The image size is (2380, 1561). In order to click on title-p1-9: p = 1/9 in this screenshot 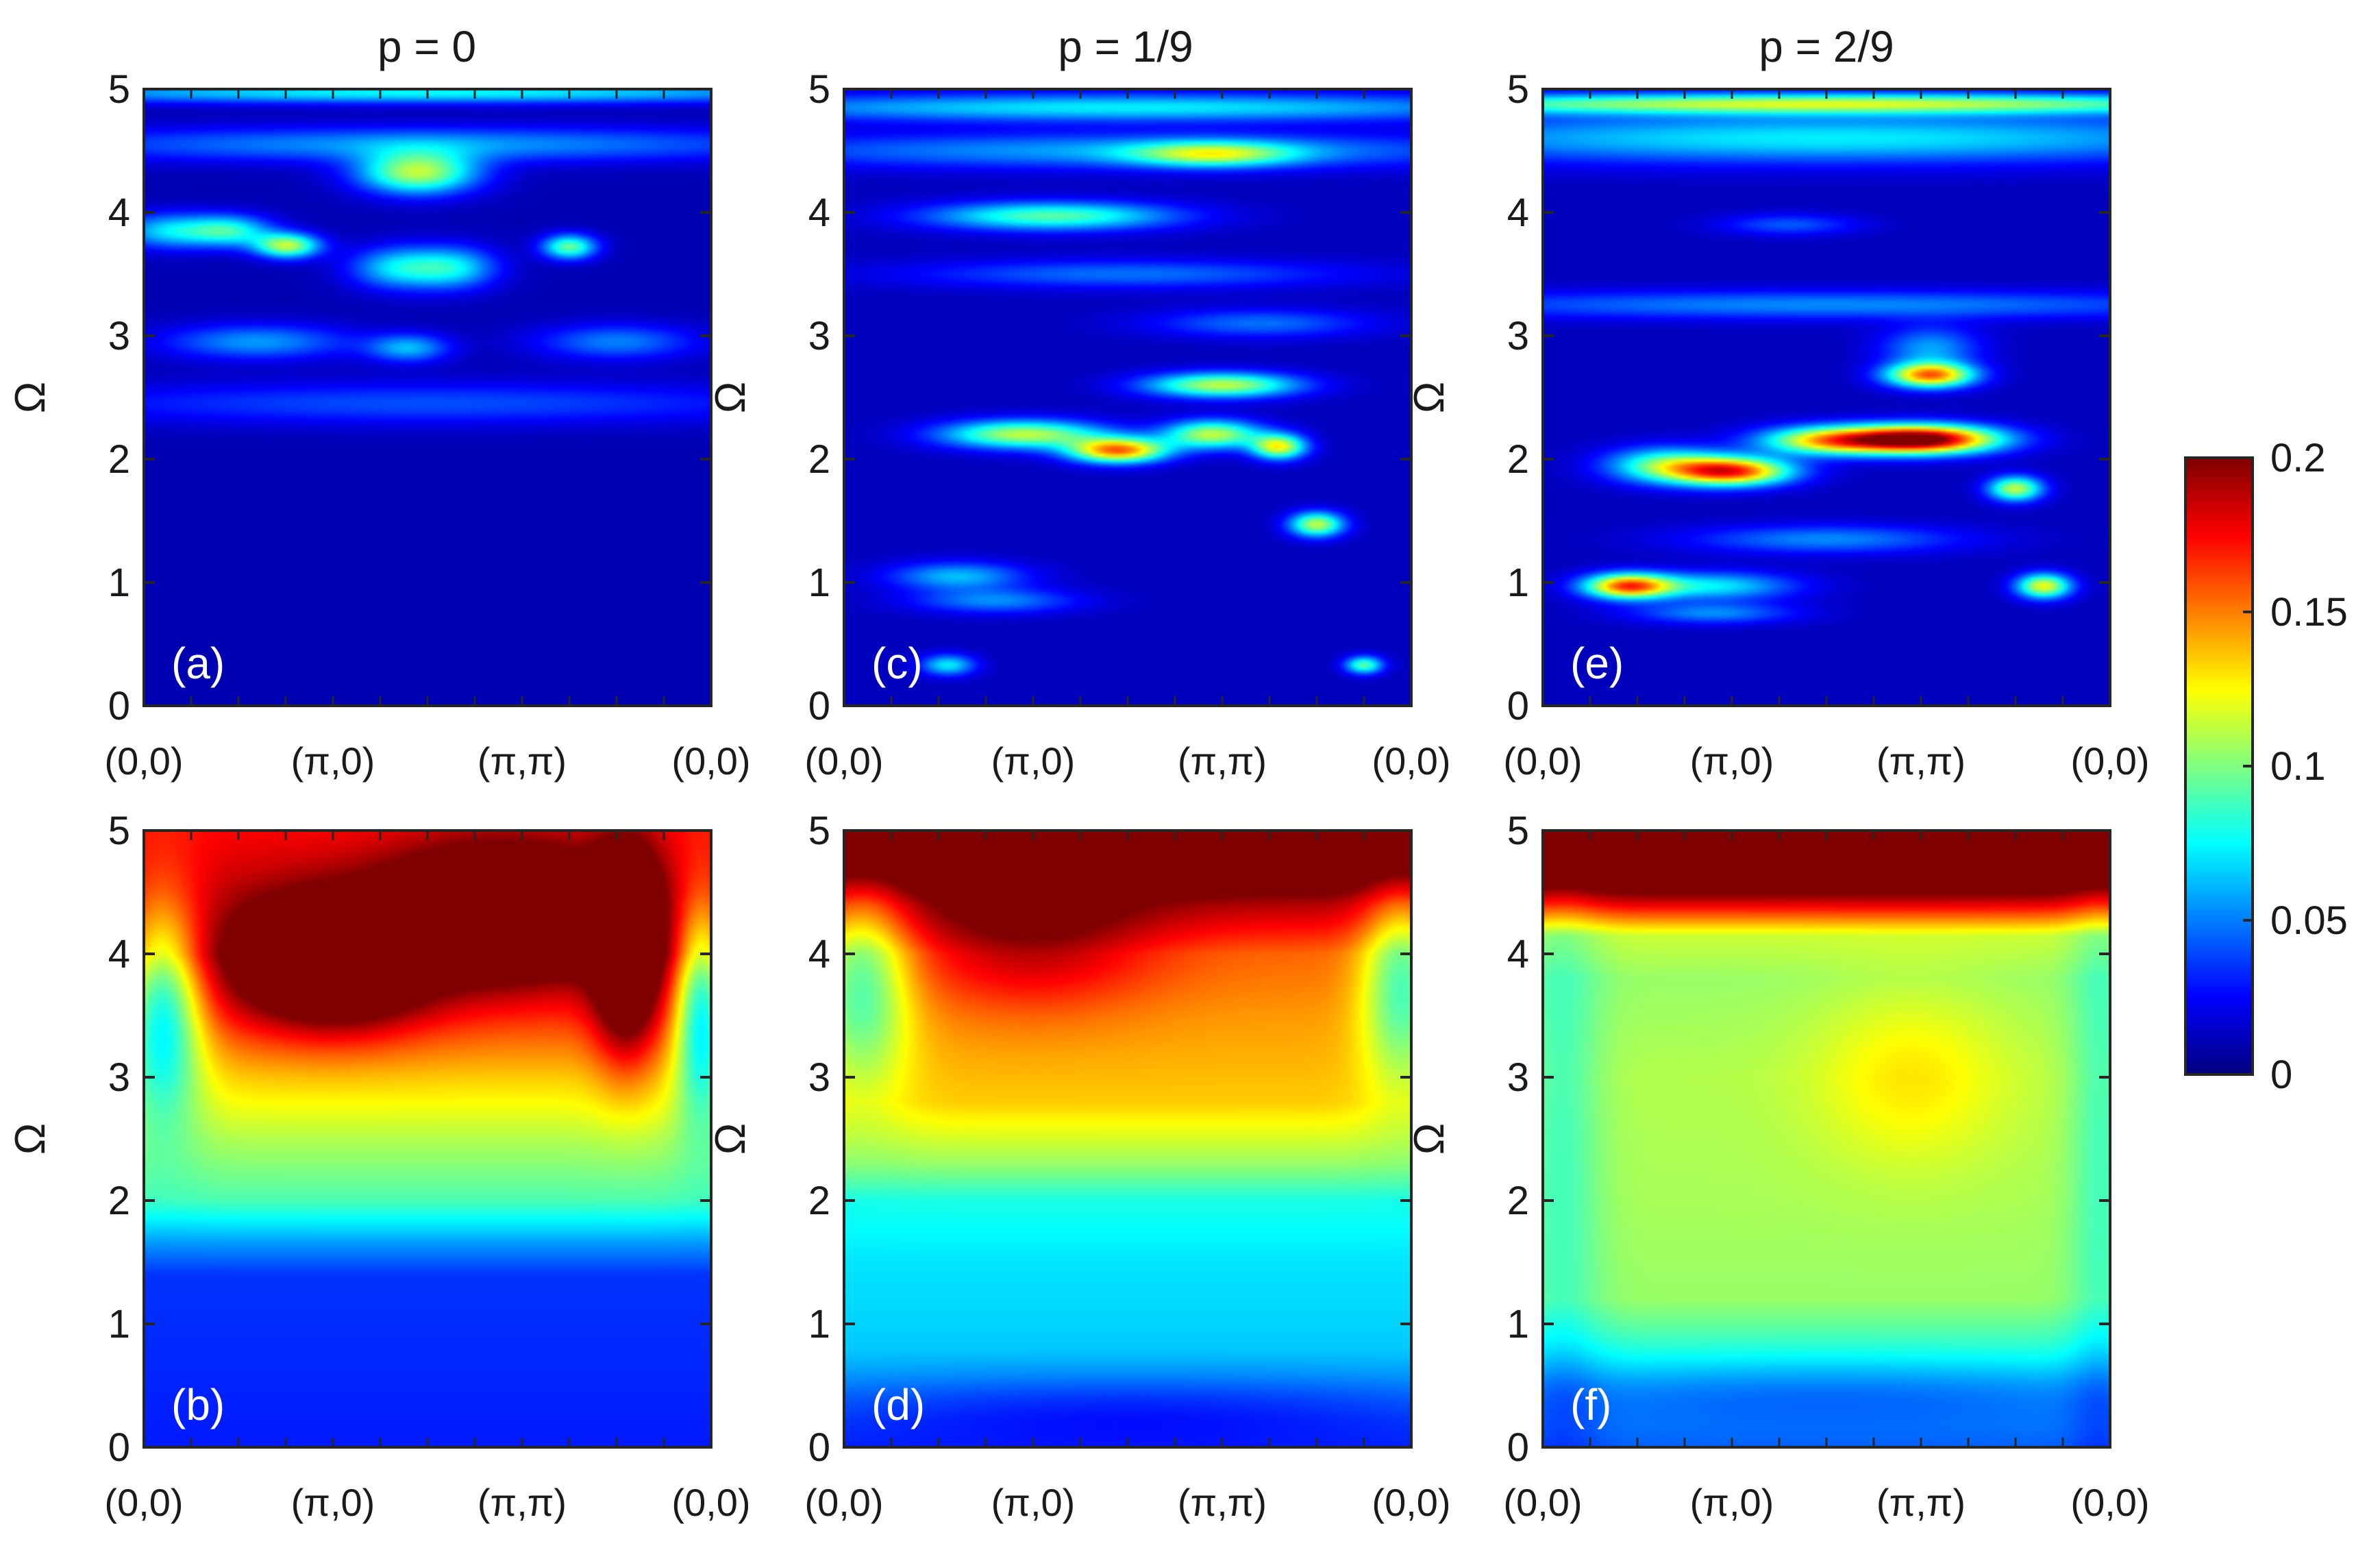, I will do `click(1125, 46)`.